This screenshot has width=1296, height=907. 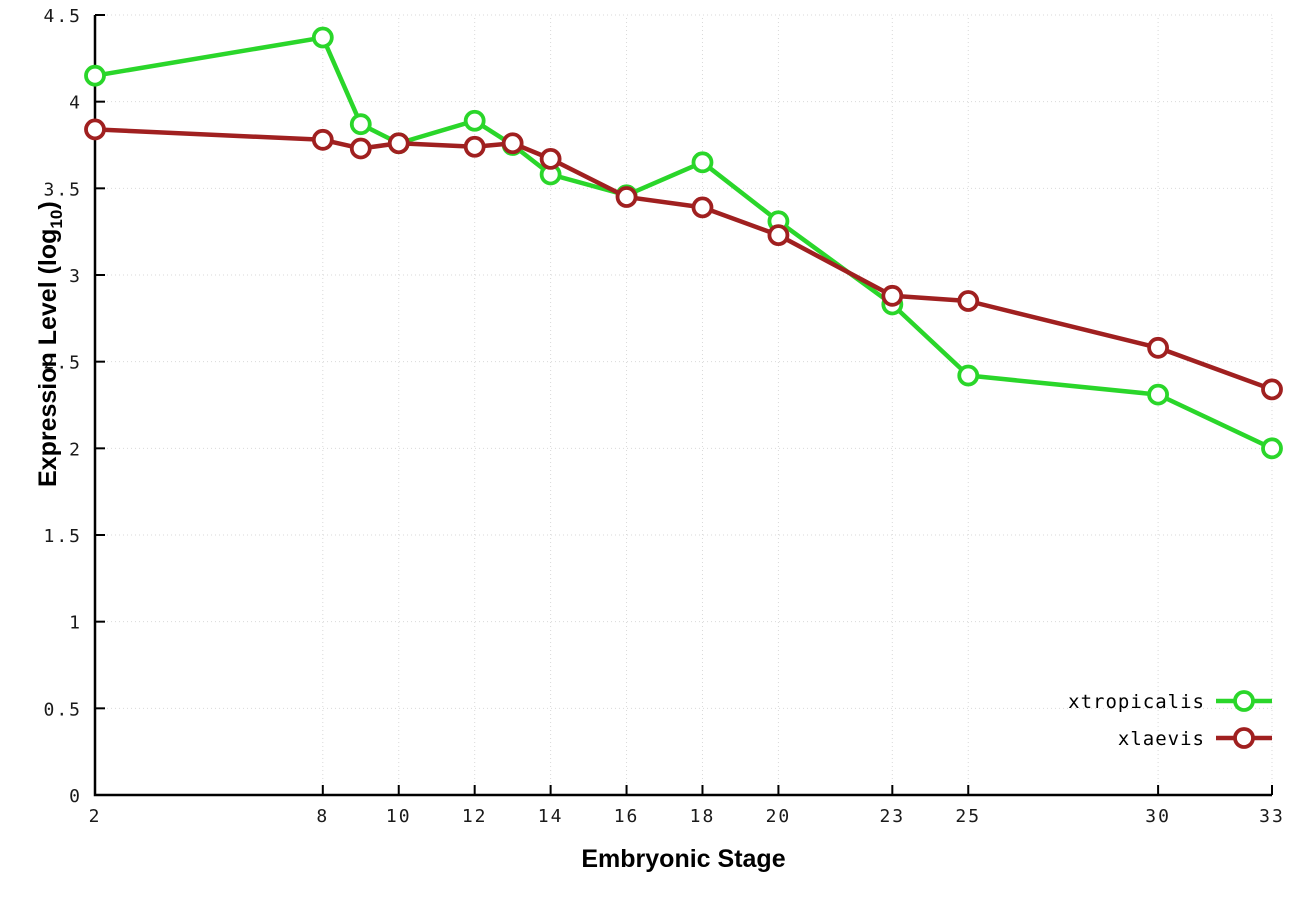 What do you see at coordinates (779, 816) in the screenshot?
I see `x-tick-label: 20` at bounding box center [779, 816].